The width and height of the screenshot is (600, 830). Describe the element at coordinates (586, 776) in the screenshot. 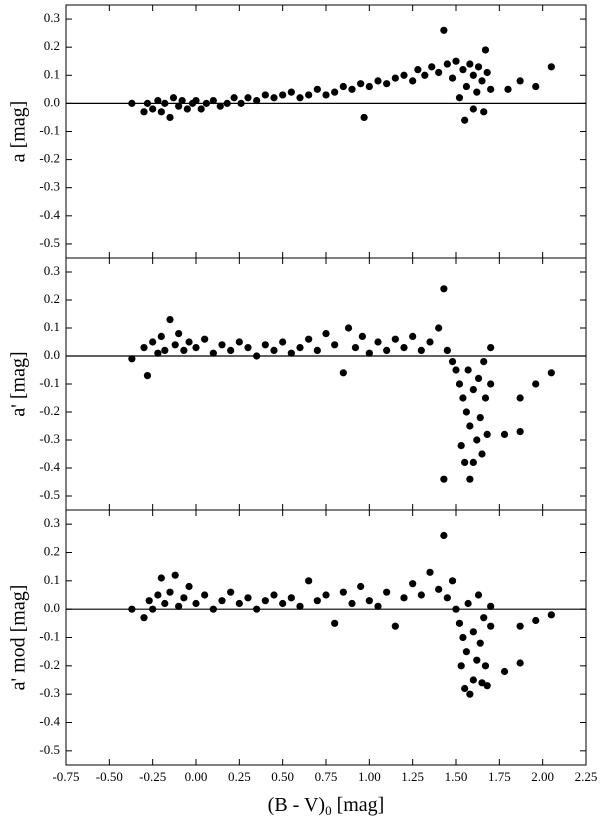

I see `x-tick-label: 2.25` at that location.